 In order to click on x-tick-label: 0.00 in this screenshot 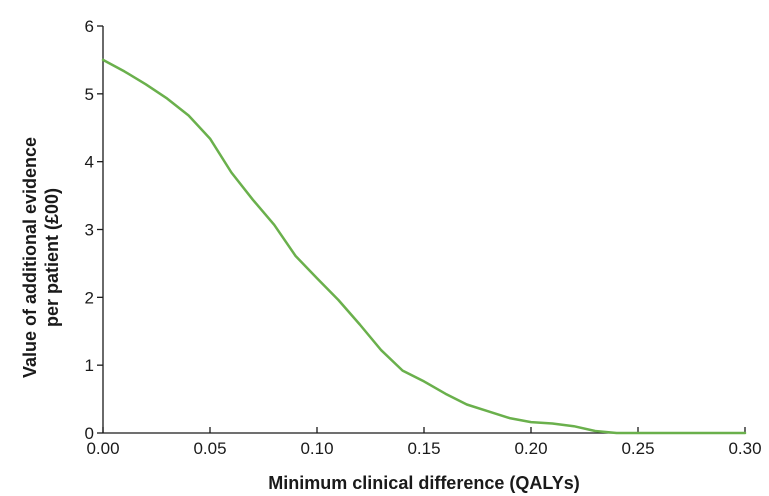, I will do `click(102, 448)`.